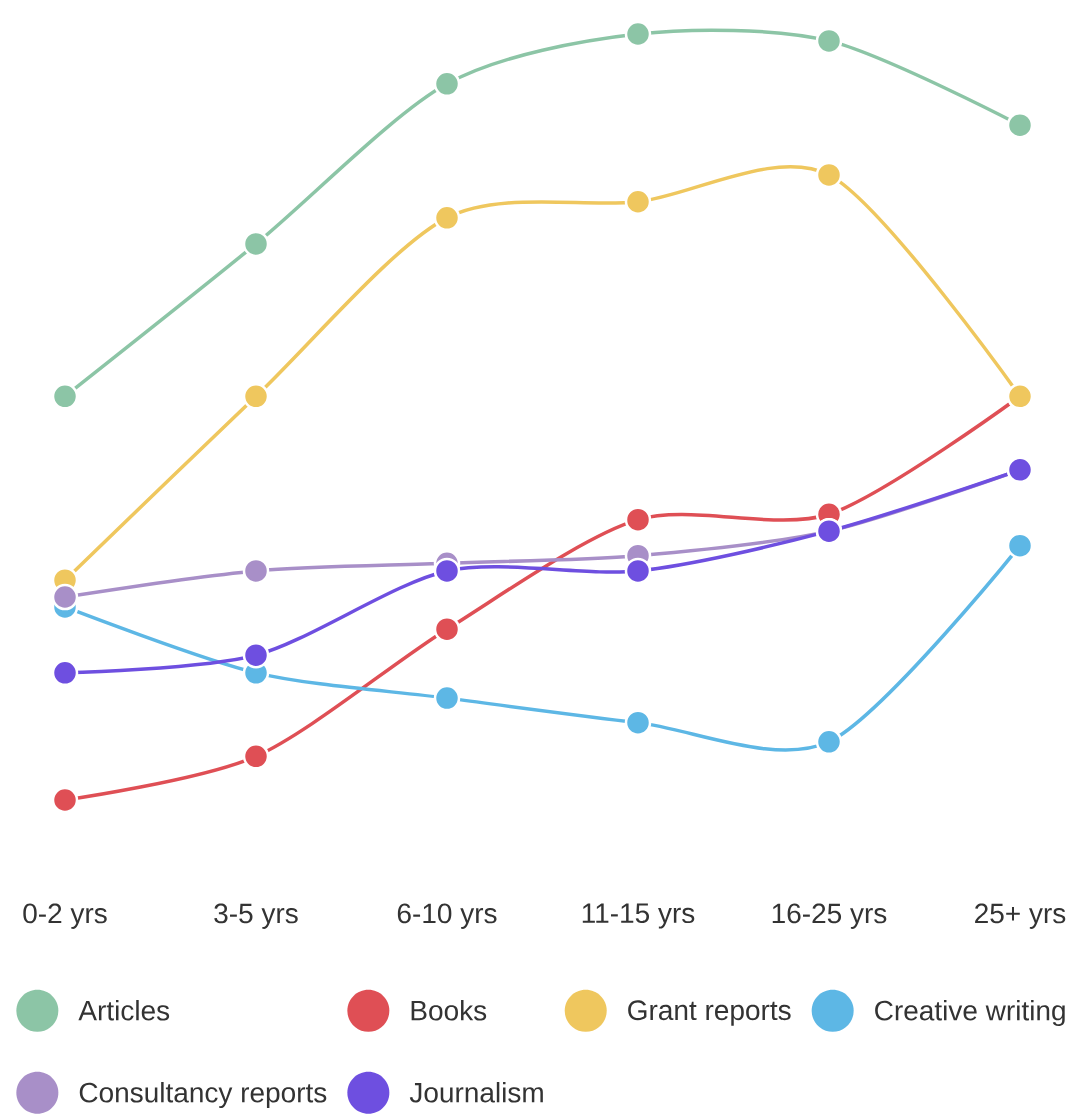  Describe the element at coordinates (709, 1013) in the screenshot. I see `legend-label: Grant reports` at that location.